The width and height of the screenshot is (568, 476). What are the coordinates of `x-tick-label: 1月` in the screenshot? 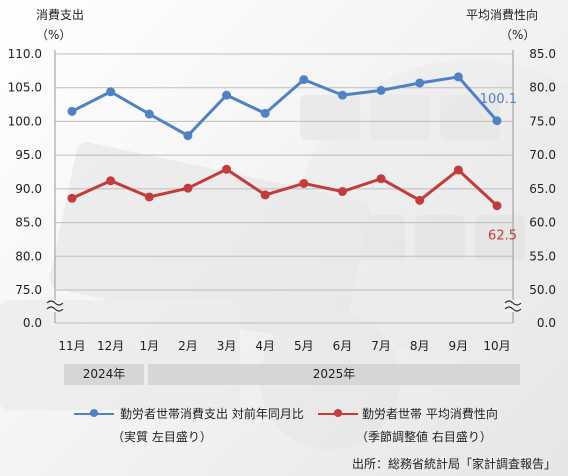 It's located at (149, 346).